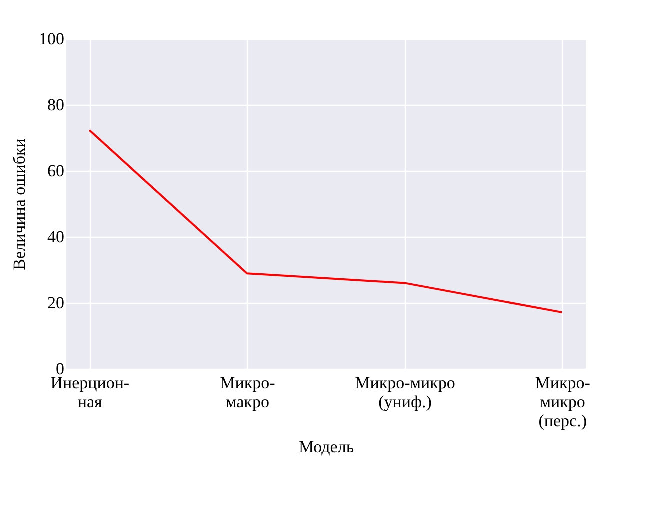  Describe the element at coordinates (326, 447) in the screenshot. I see `x-axis-title: Модель` at that location.